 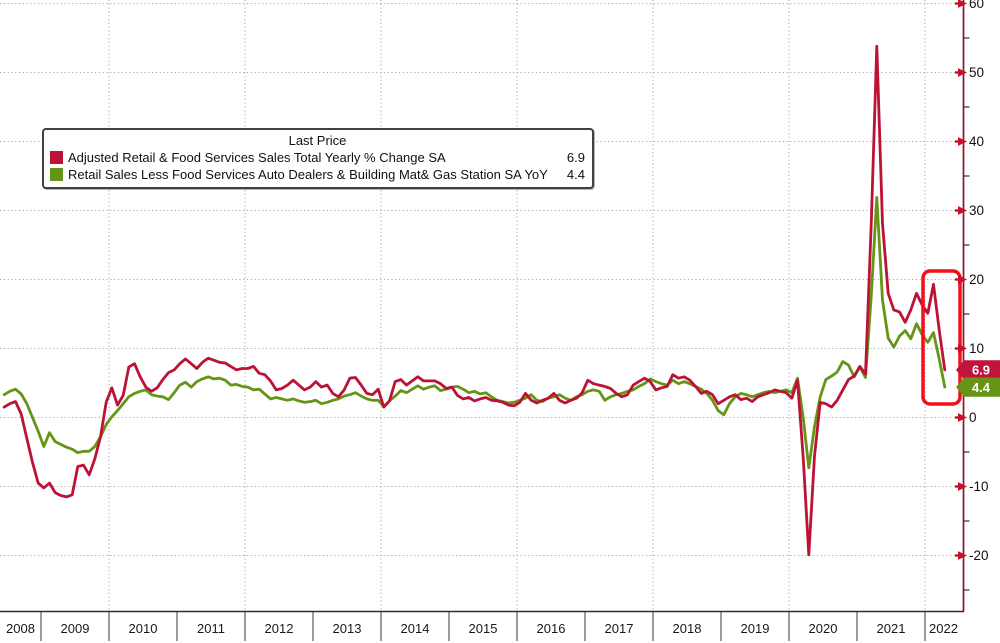 What do you see at coordinates (891, 628) in the screenshot?
I see `year-label-2021: 2021` at bounding box center [891, 628].